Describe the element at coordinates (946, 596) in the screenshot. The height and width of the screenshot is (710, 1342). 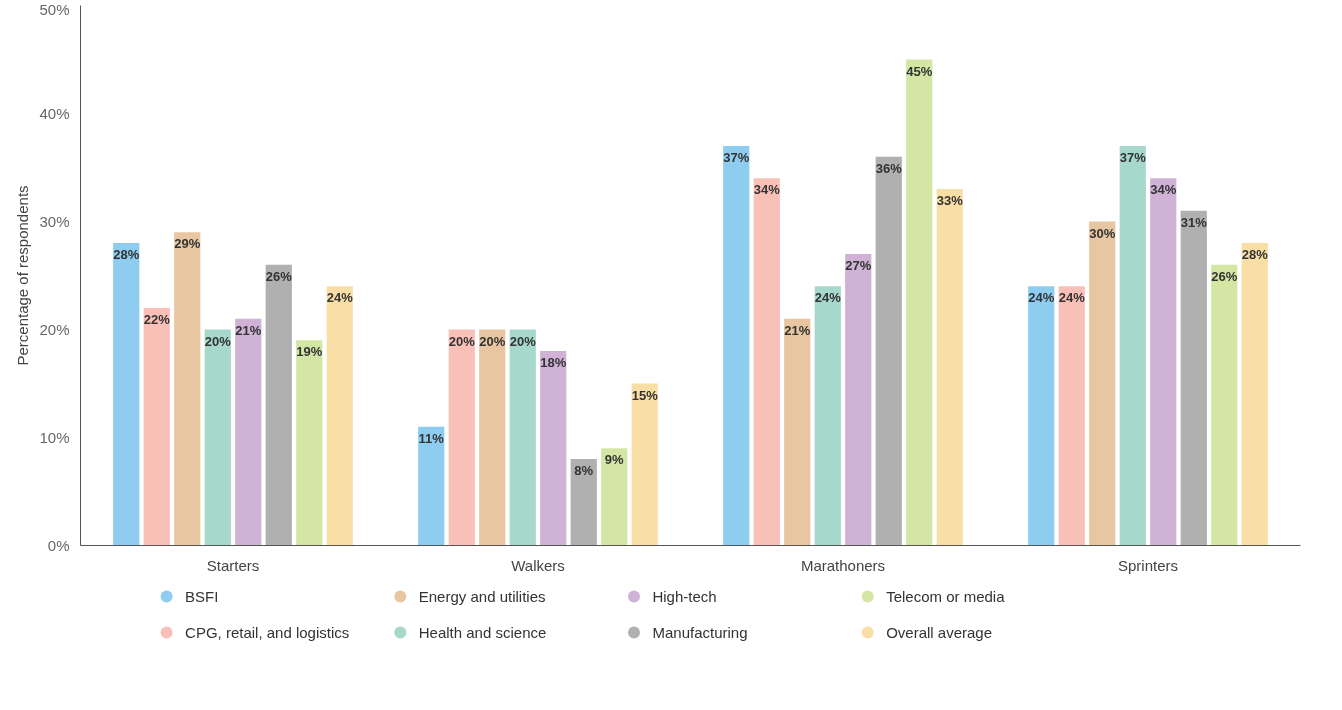
I see `legend-label: Telecom or media` at that location.